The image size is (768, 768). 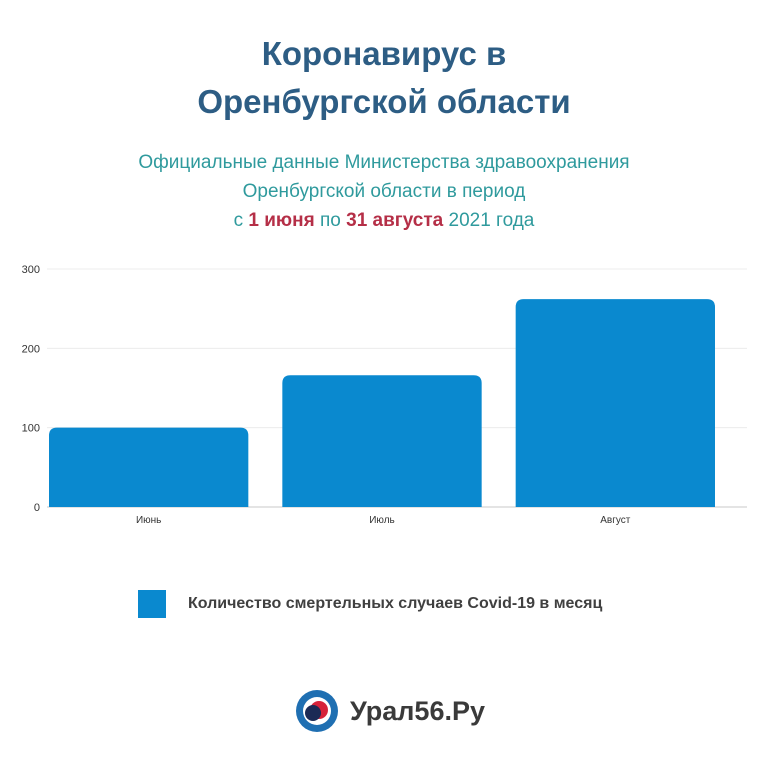 I want to click on brand-logo: Урал56.Ру, so click(x=389, y=711).